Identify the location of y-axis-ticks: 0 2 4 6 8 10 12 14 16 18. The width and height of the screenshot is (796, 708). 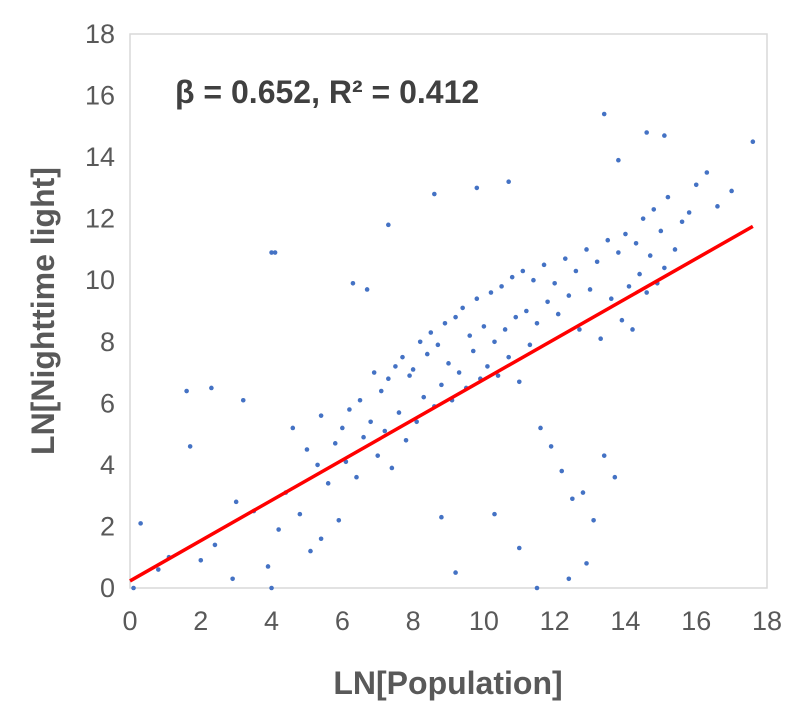
(100, 311).